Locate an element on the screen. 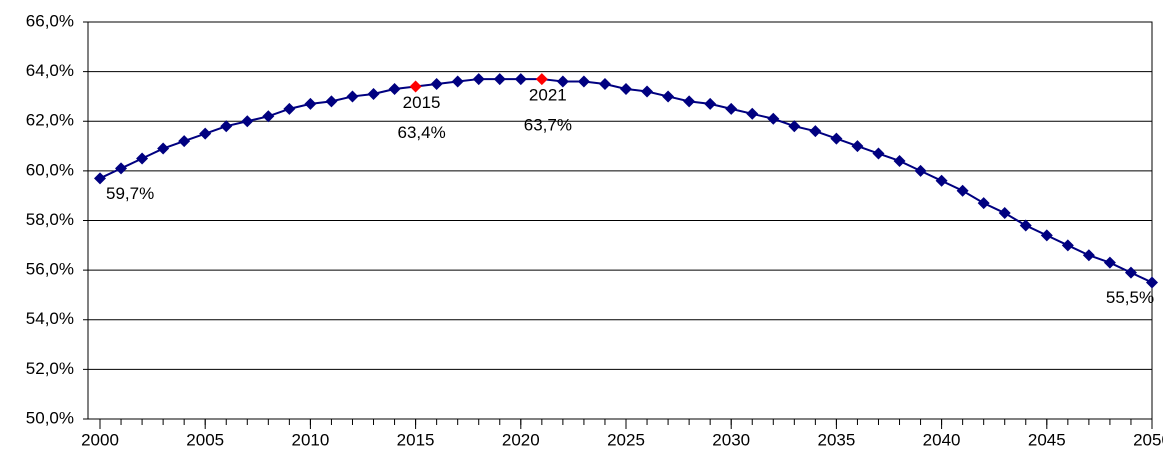 The image size is (1163, 457). x-tick-label: 2005 is located at coordinates (205, 439).